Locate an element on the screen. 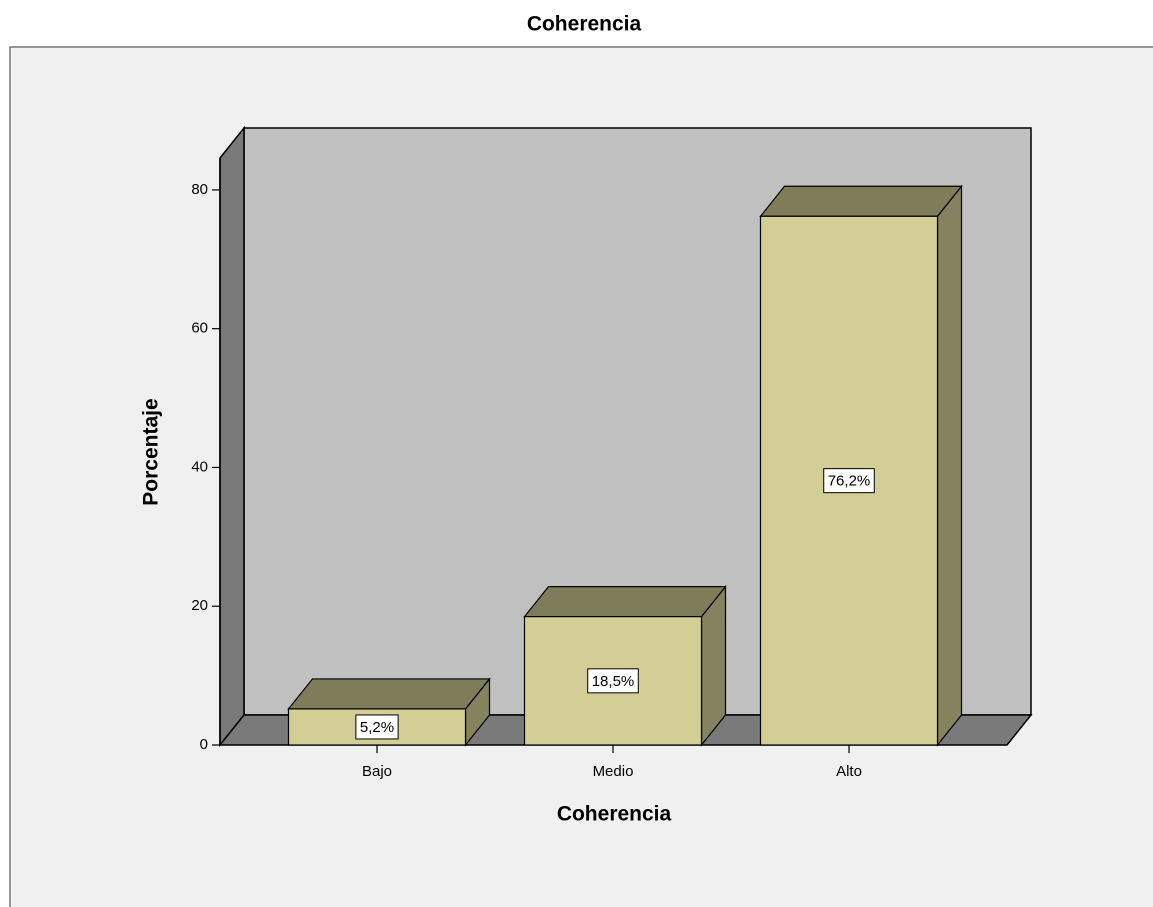  value-label: 76,2% is located at coordinates (849, 481).